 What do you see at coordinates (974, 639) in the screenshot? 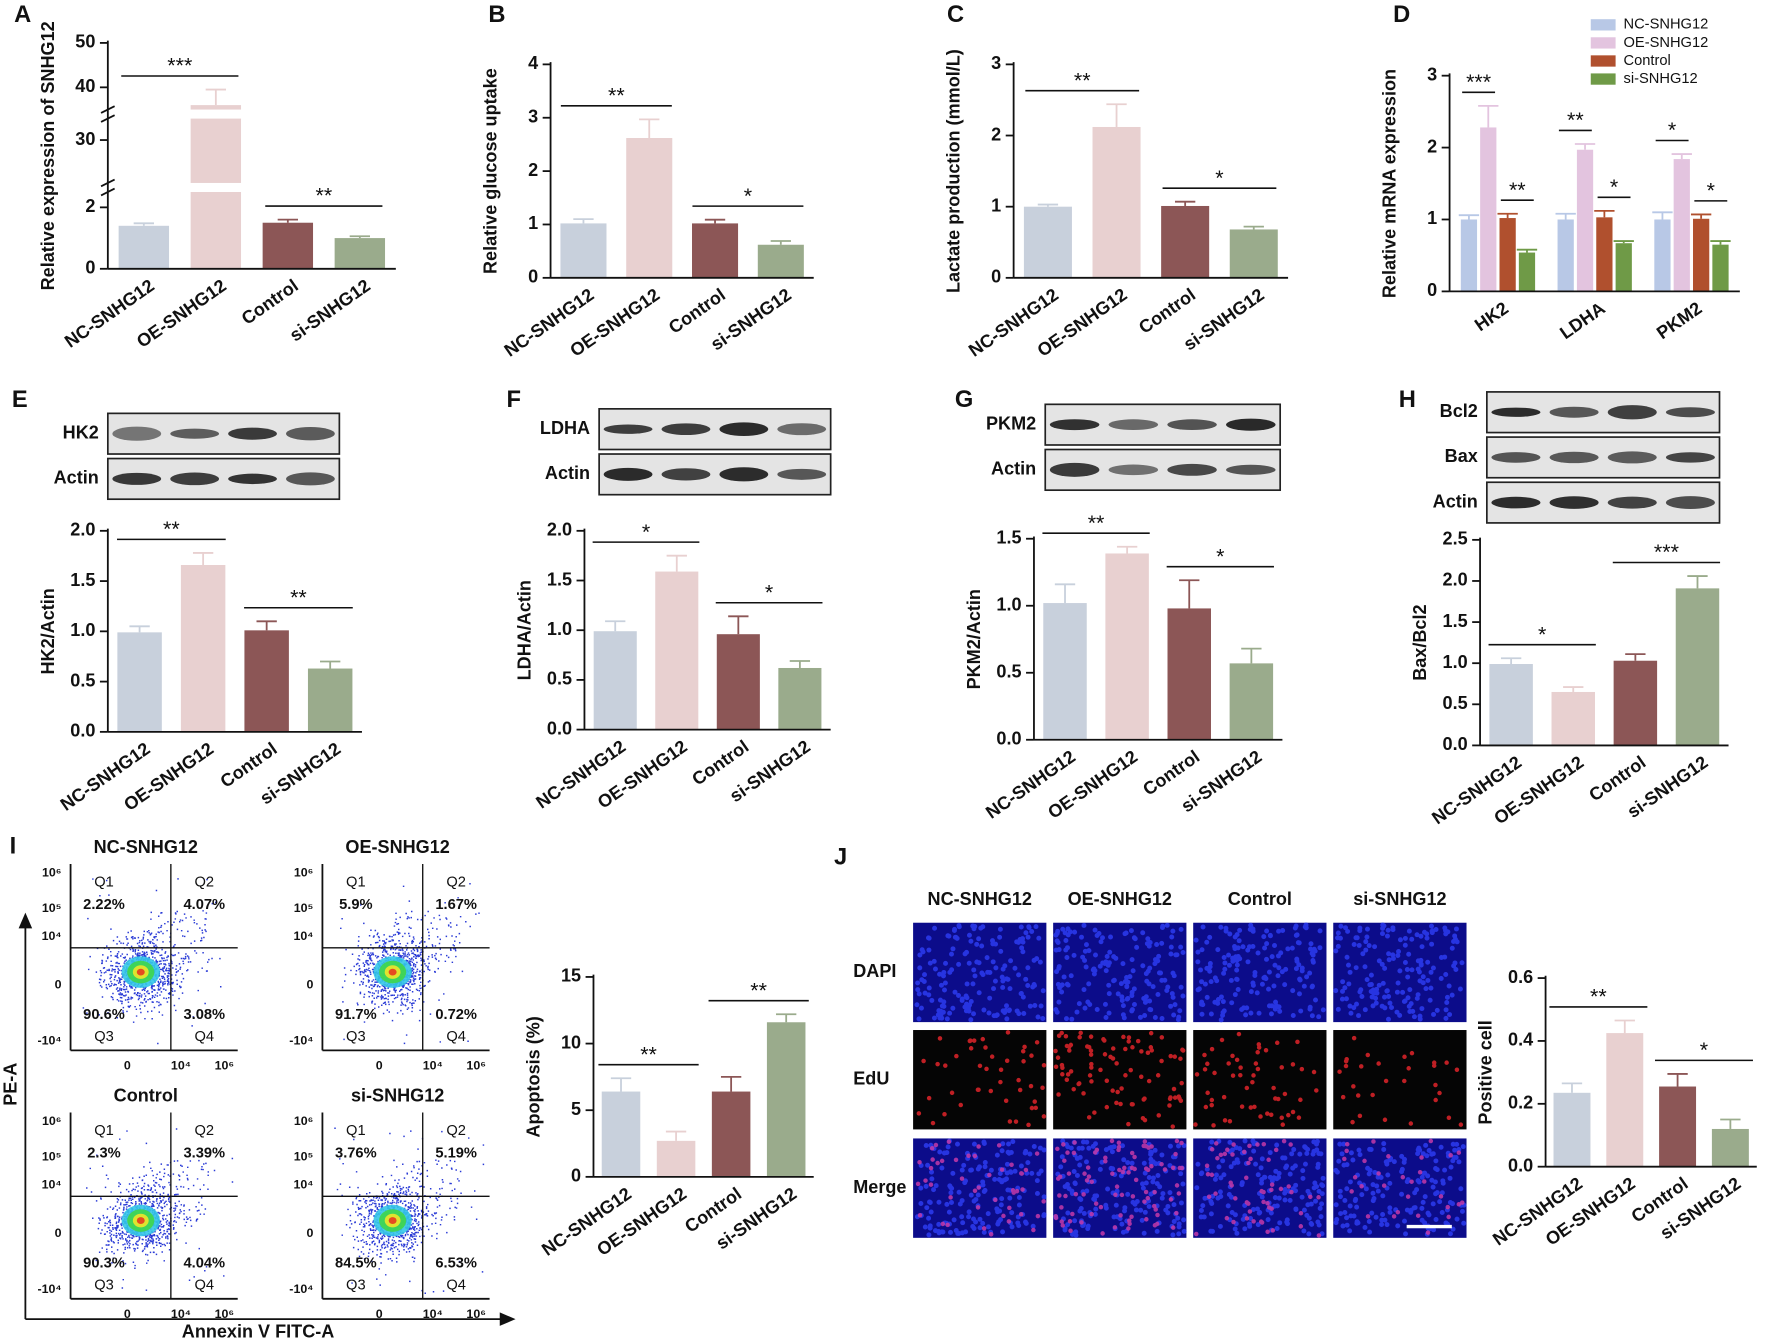
I see `y-axis-label: PKM2/Actin` at bounding box center [974, 639].